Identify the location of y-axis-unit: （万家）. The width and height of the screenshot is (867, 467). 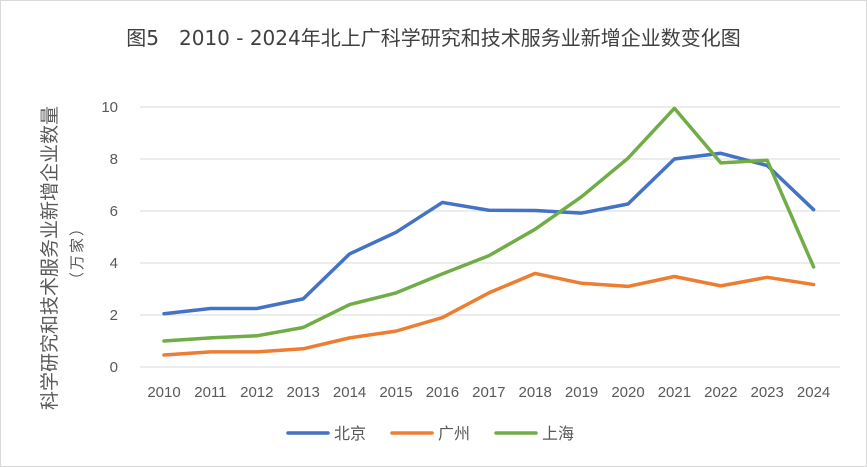
(77, 253).